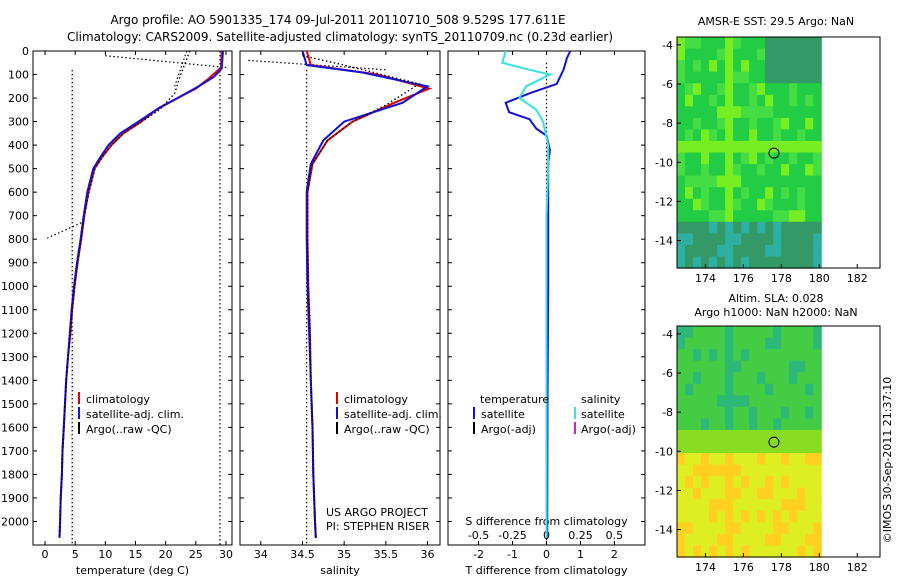  I want to click on y-tick-label: 800, so click(18, 239).